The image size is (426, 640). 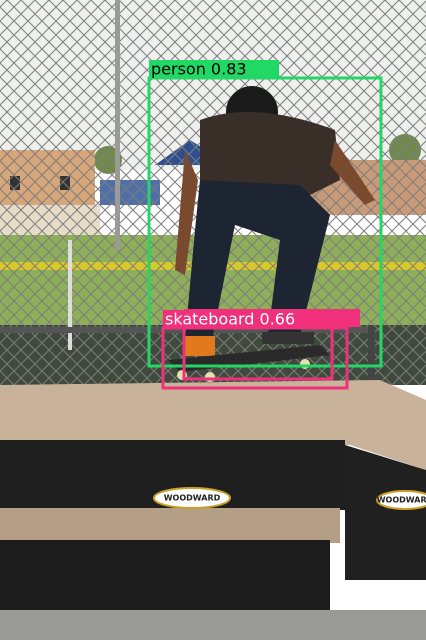 I want to click on detection-label: skateboard 0.66, so click(x=230, y=319).